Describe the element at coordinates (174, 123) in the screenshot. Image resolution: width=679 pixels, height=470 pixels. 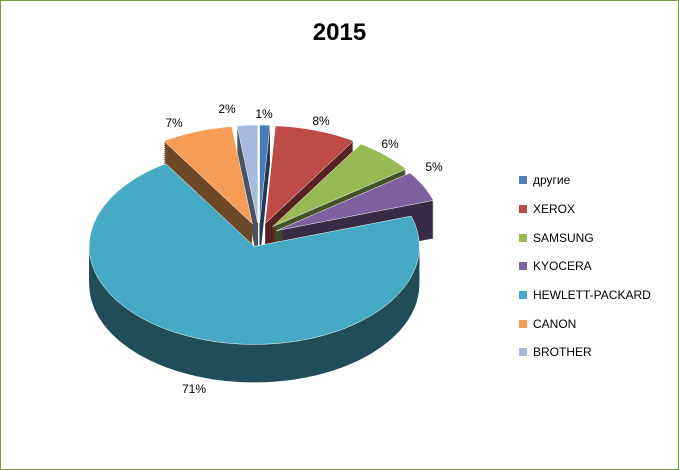
I see `data-label: 7%` at that location.